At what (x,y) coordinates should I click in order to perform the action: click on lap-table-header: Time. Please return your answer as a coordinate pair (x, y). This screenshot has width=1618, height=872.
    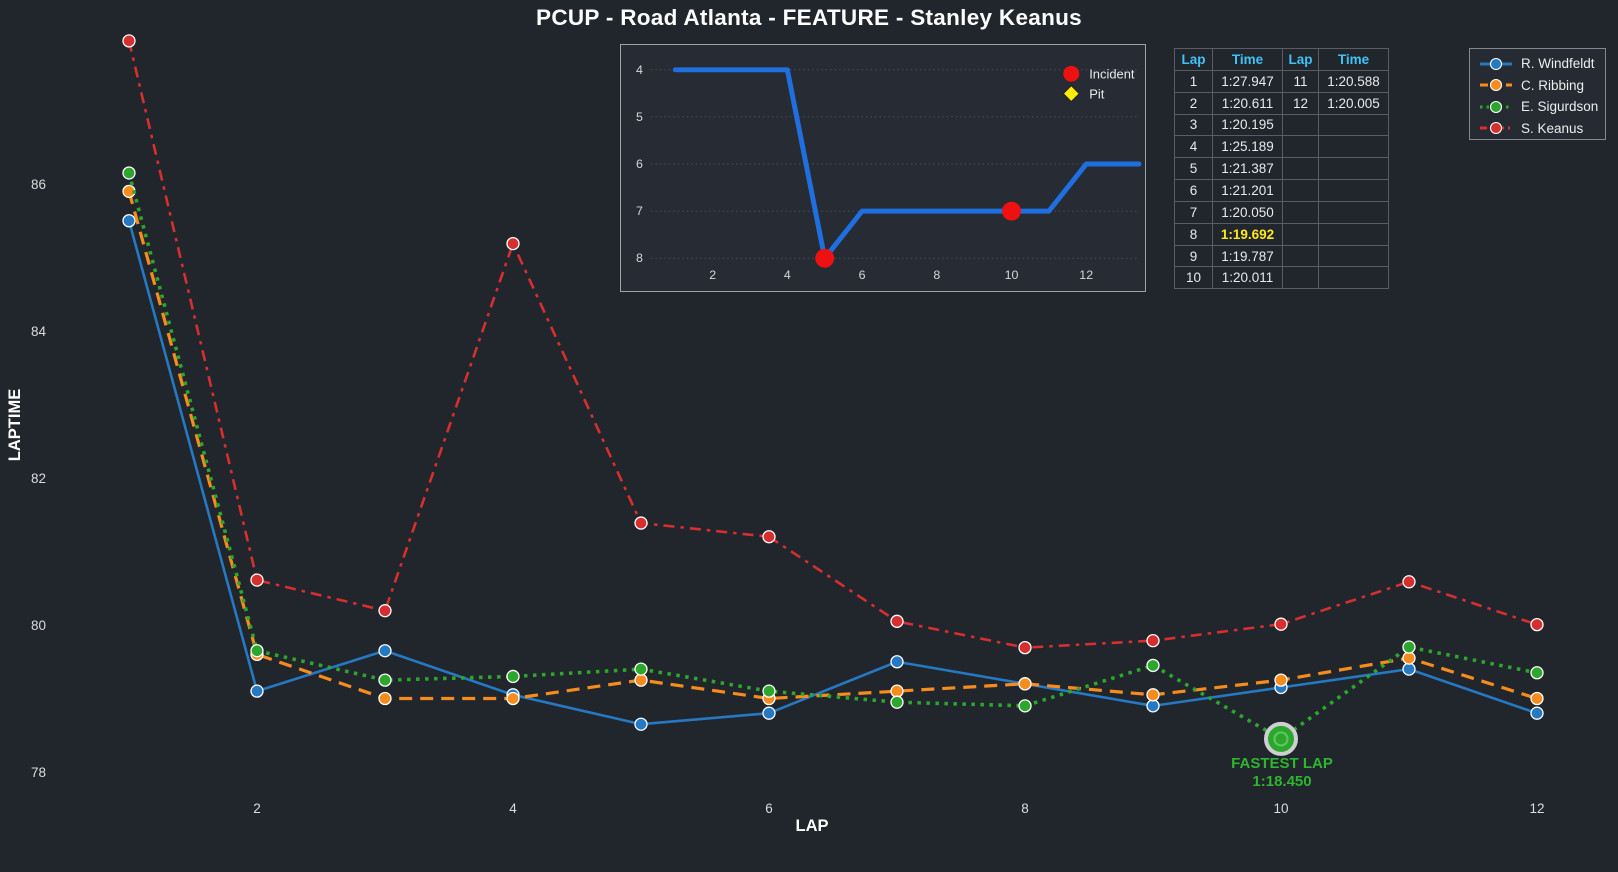
    Looking at the image, I should click on (1247, 59).